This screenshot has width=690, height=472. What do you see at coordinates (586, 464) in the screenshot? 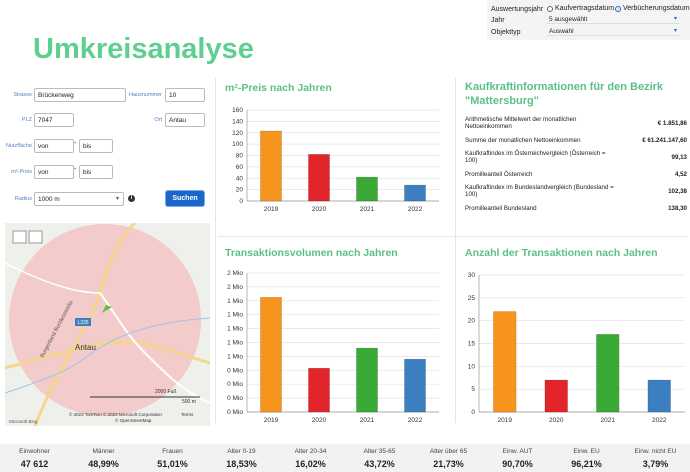
I see `stat-value: 96,21%` at bounding box center [586, 464].